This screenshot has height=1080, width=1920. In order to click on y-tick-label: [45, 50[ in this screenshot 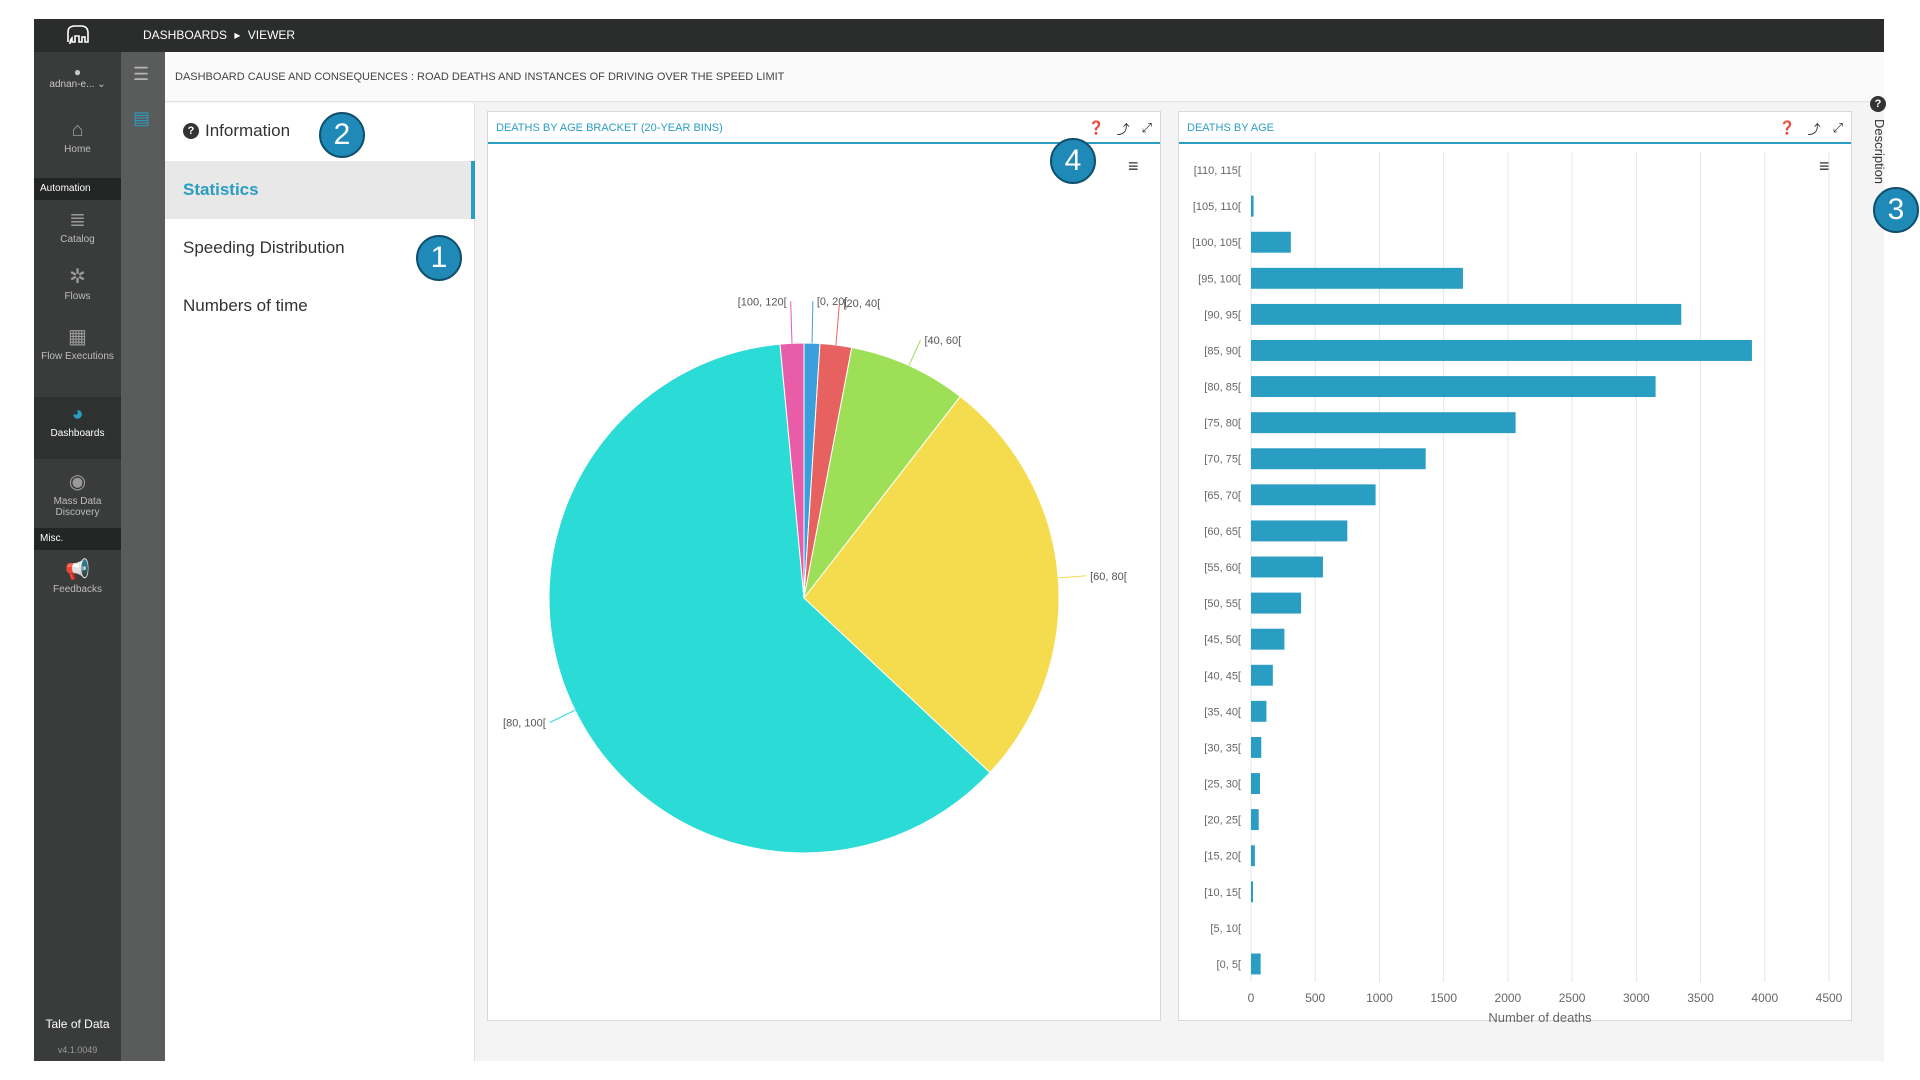, I will do `click(1222, 640)`.